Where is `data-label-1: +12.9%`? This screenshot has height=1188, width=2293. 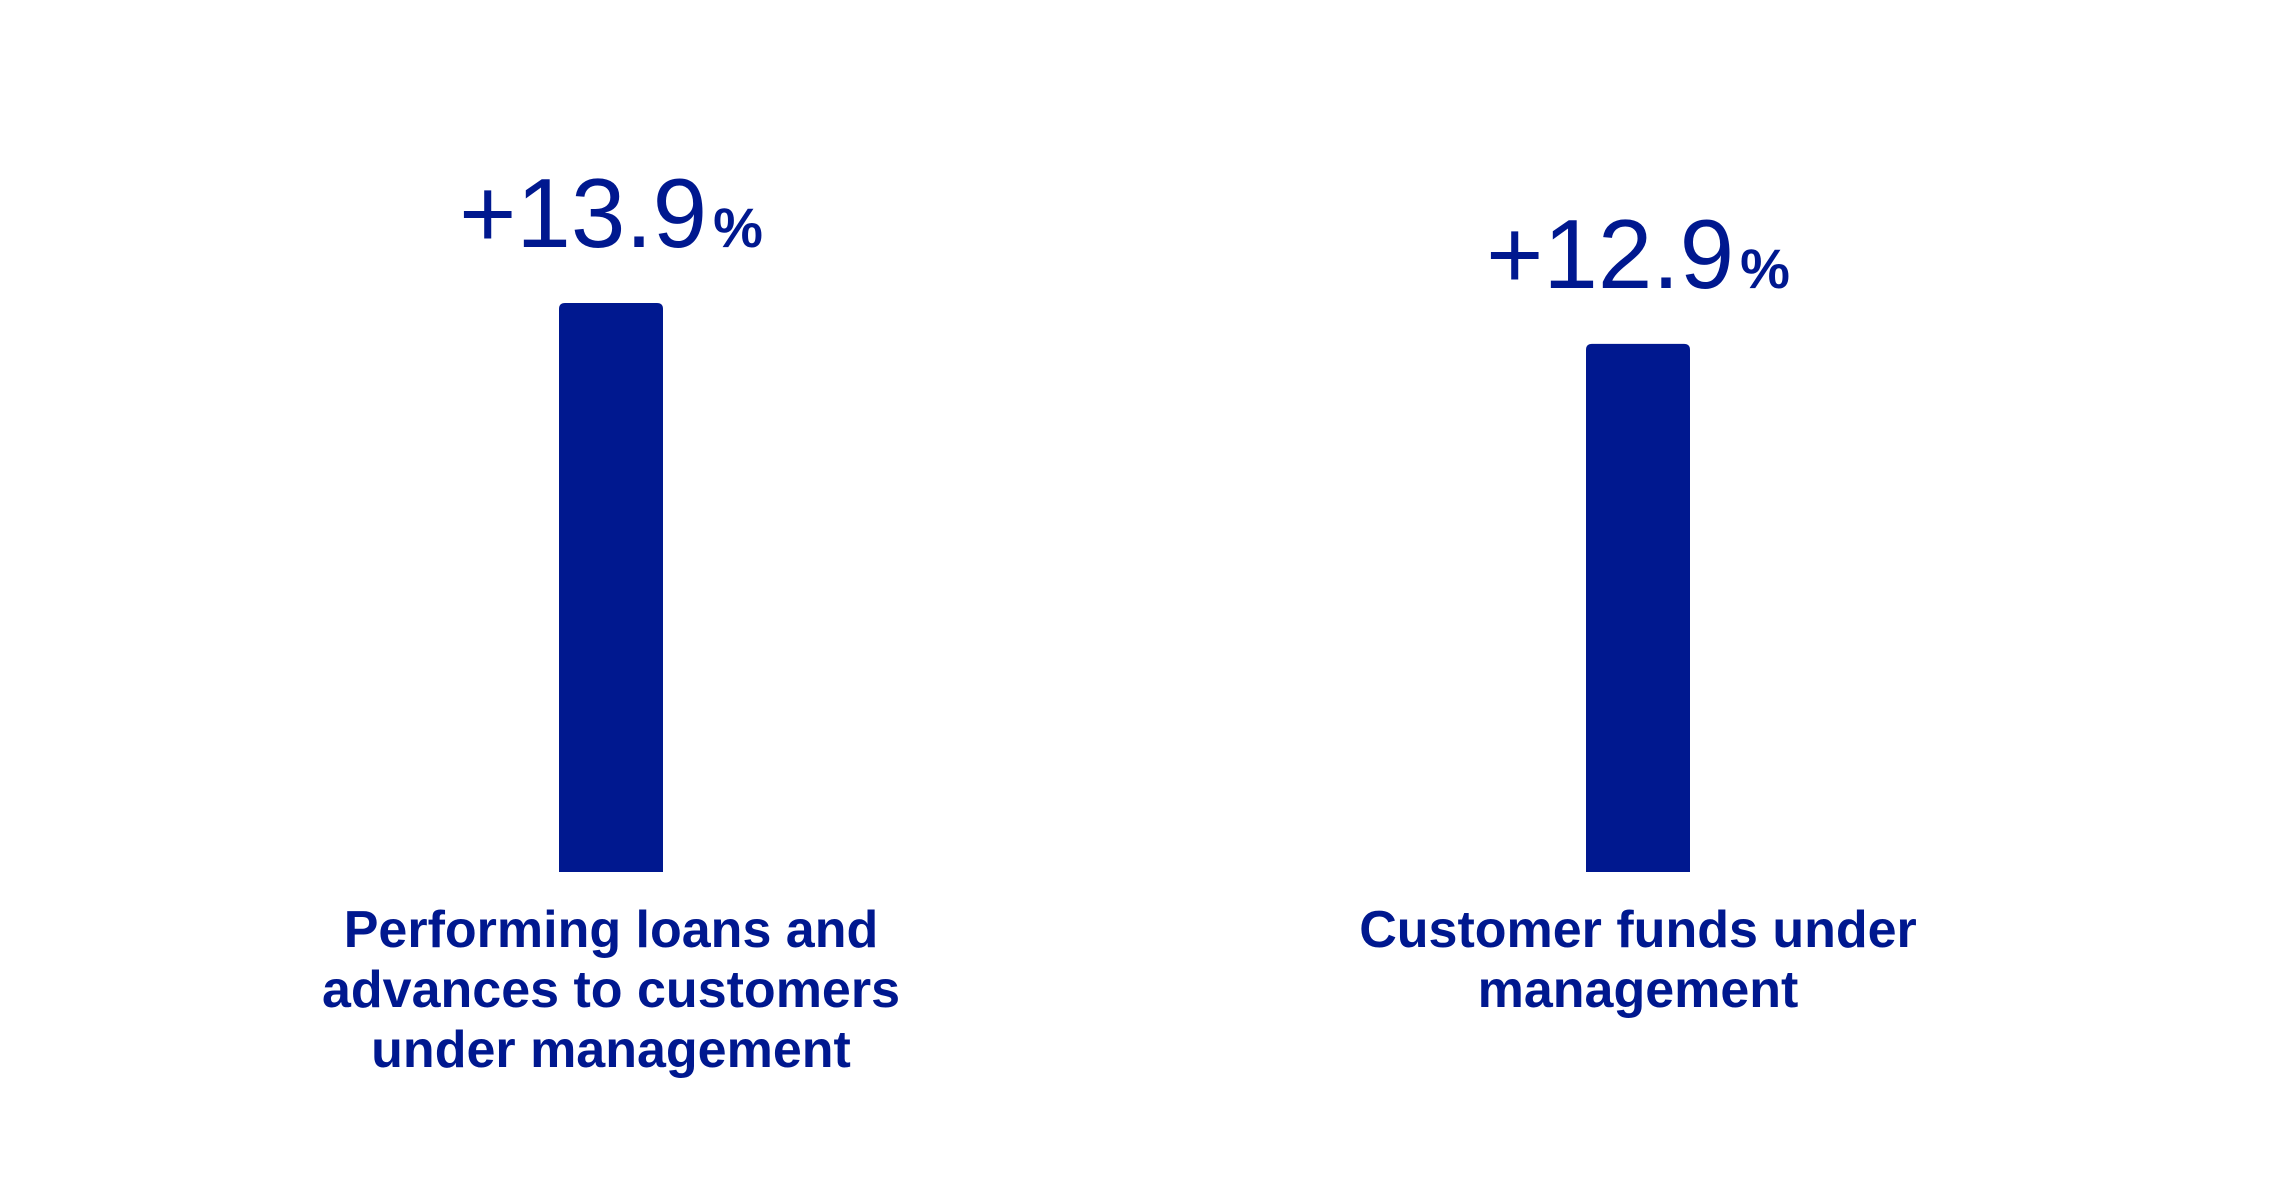
data-label-1: +12.9% is located at coordinates (1638, 254).